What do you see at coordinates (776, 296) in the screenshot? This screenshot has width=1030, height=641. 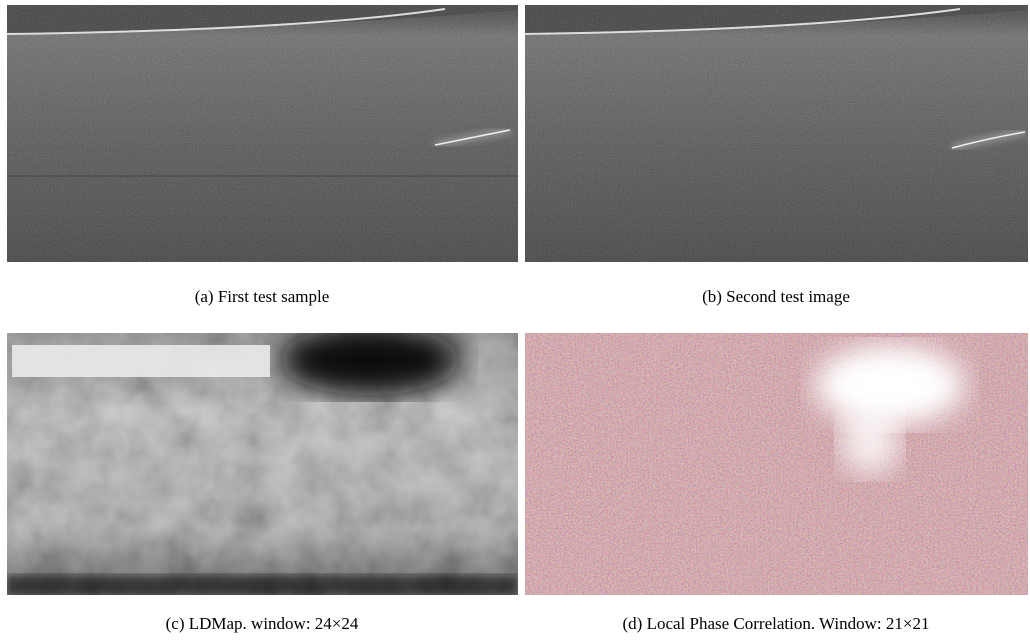 I see `caption: (b) Second test image` at bounding box center [776, 296].